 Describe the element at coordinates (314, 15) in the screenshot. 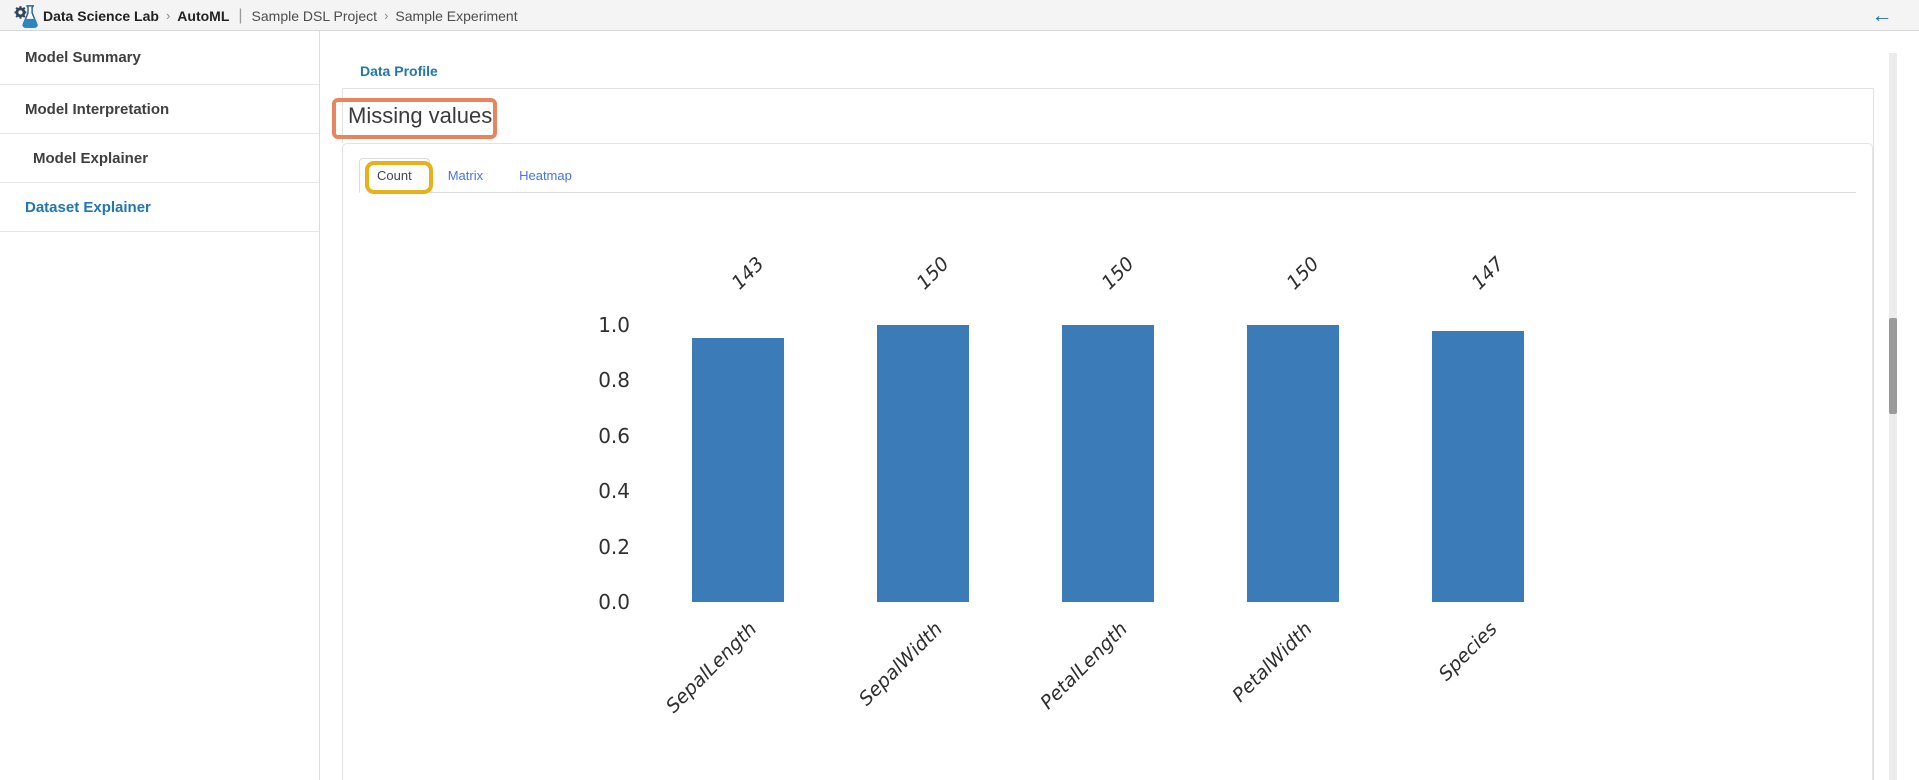

I see `breadcrumb-project: Sample DSL Project` at that location.